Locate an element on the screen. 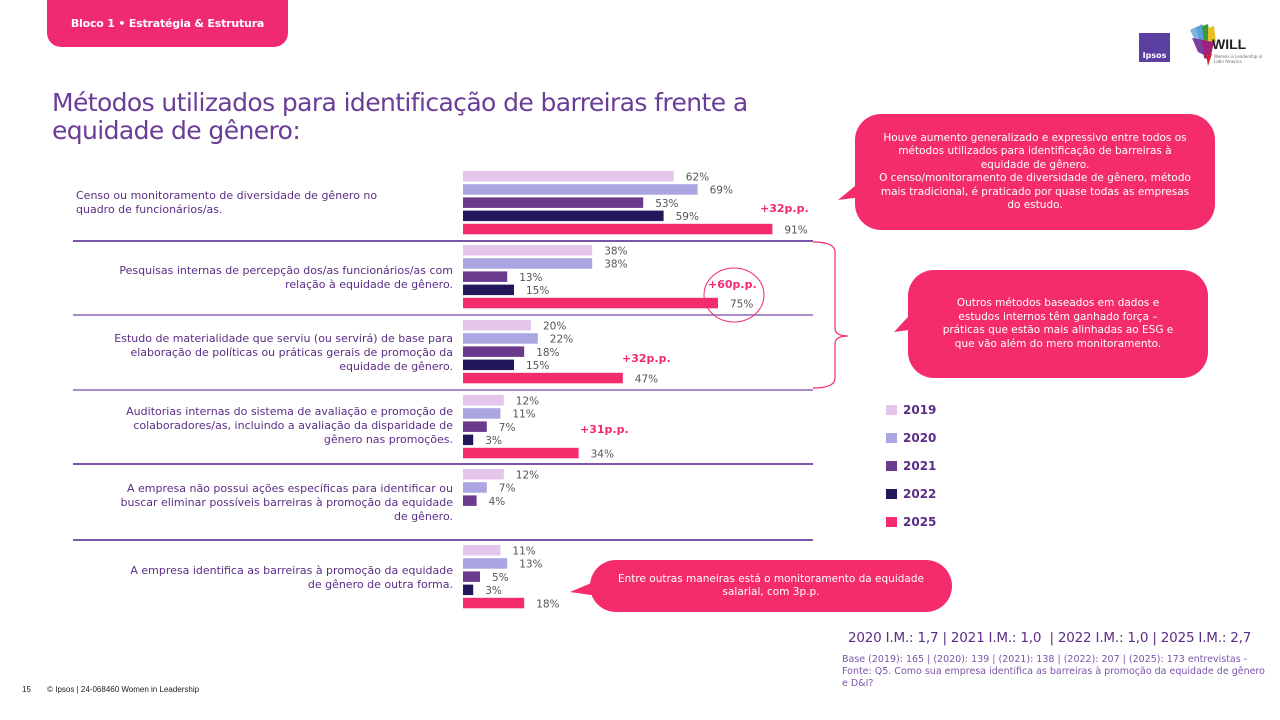 This screenshot has width=1280, height=720. grouping-brace is located at coordinates (830, 315).